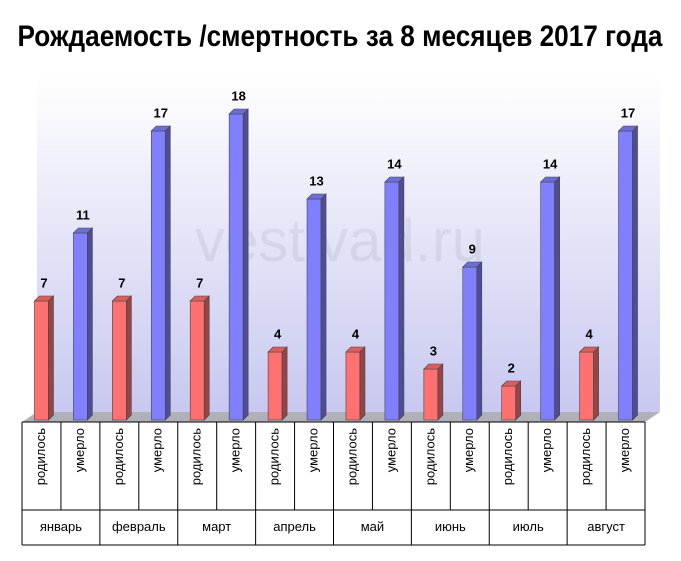 Image resolution: width=681 pixels, height=561 pixels. What do you see at coordinates (528, 526) in the screenshot?
I see `x-category-label: июль` at bounding box center [528, 526].